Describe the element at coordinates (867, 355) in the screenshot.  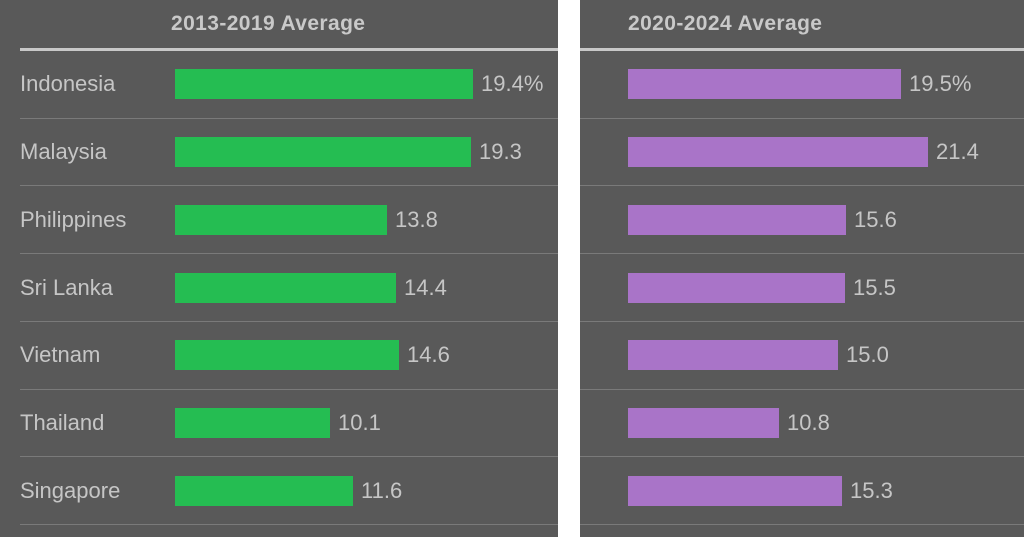
I see `value-label: 15.0` at that location.